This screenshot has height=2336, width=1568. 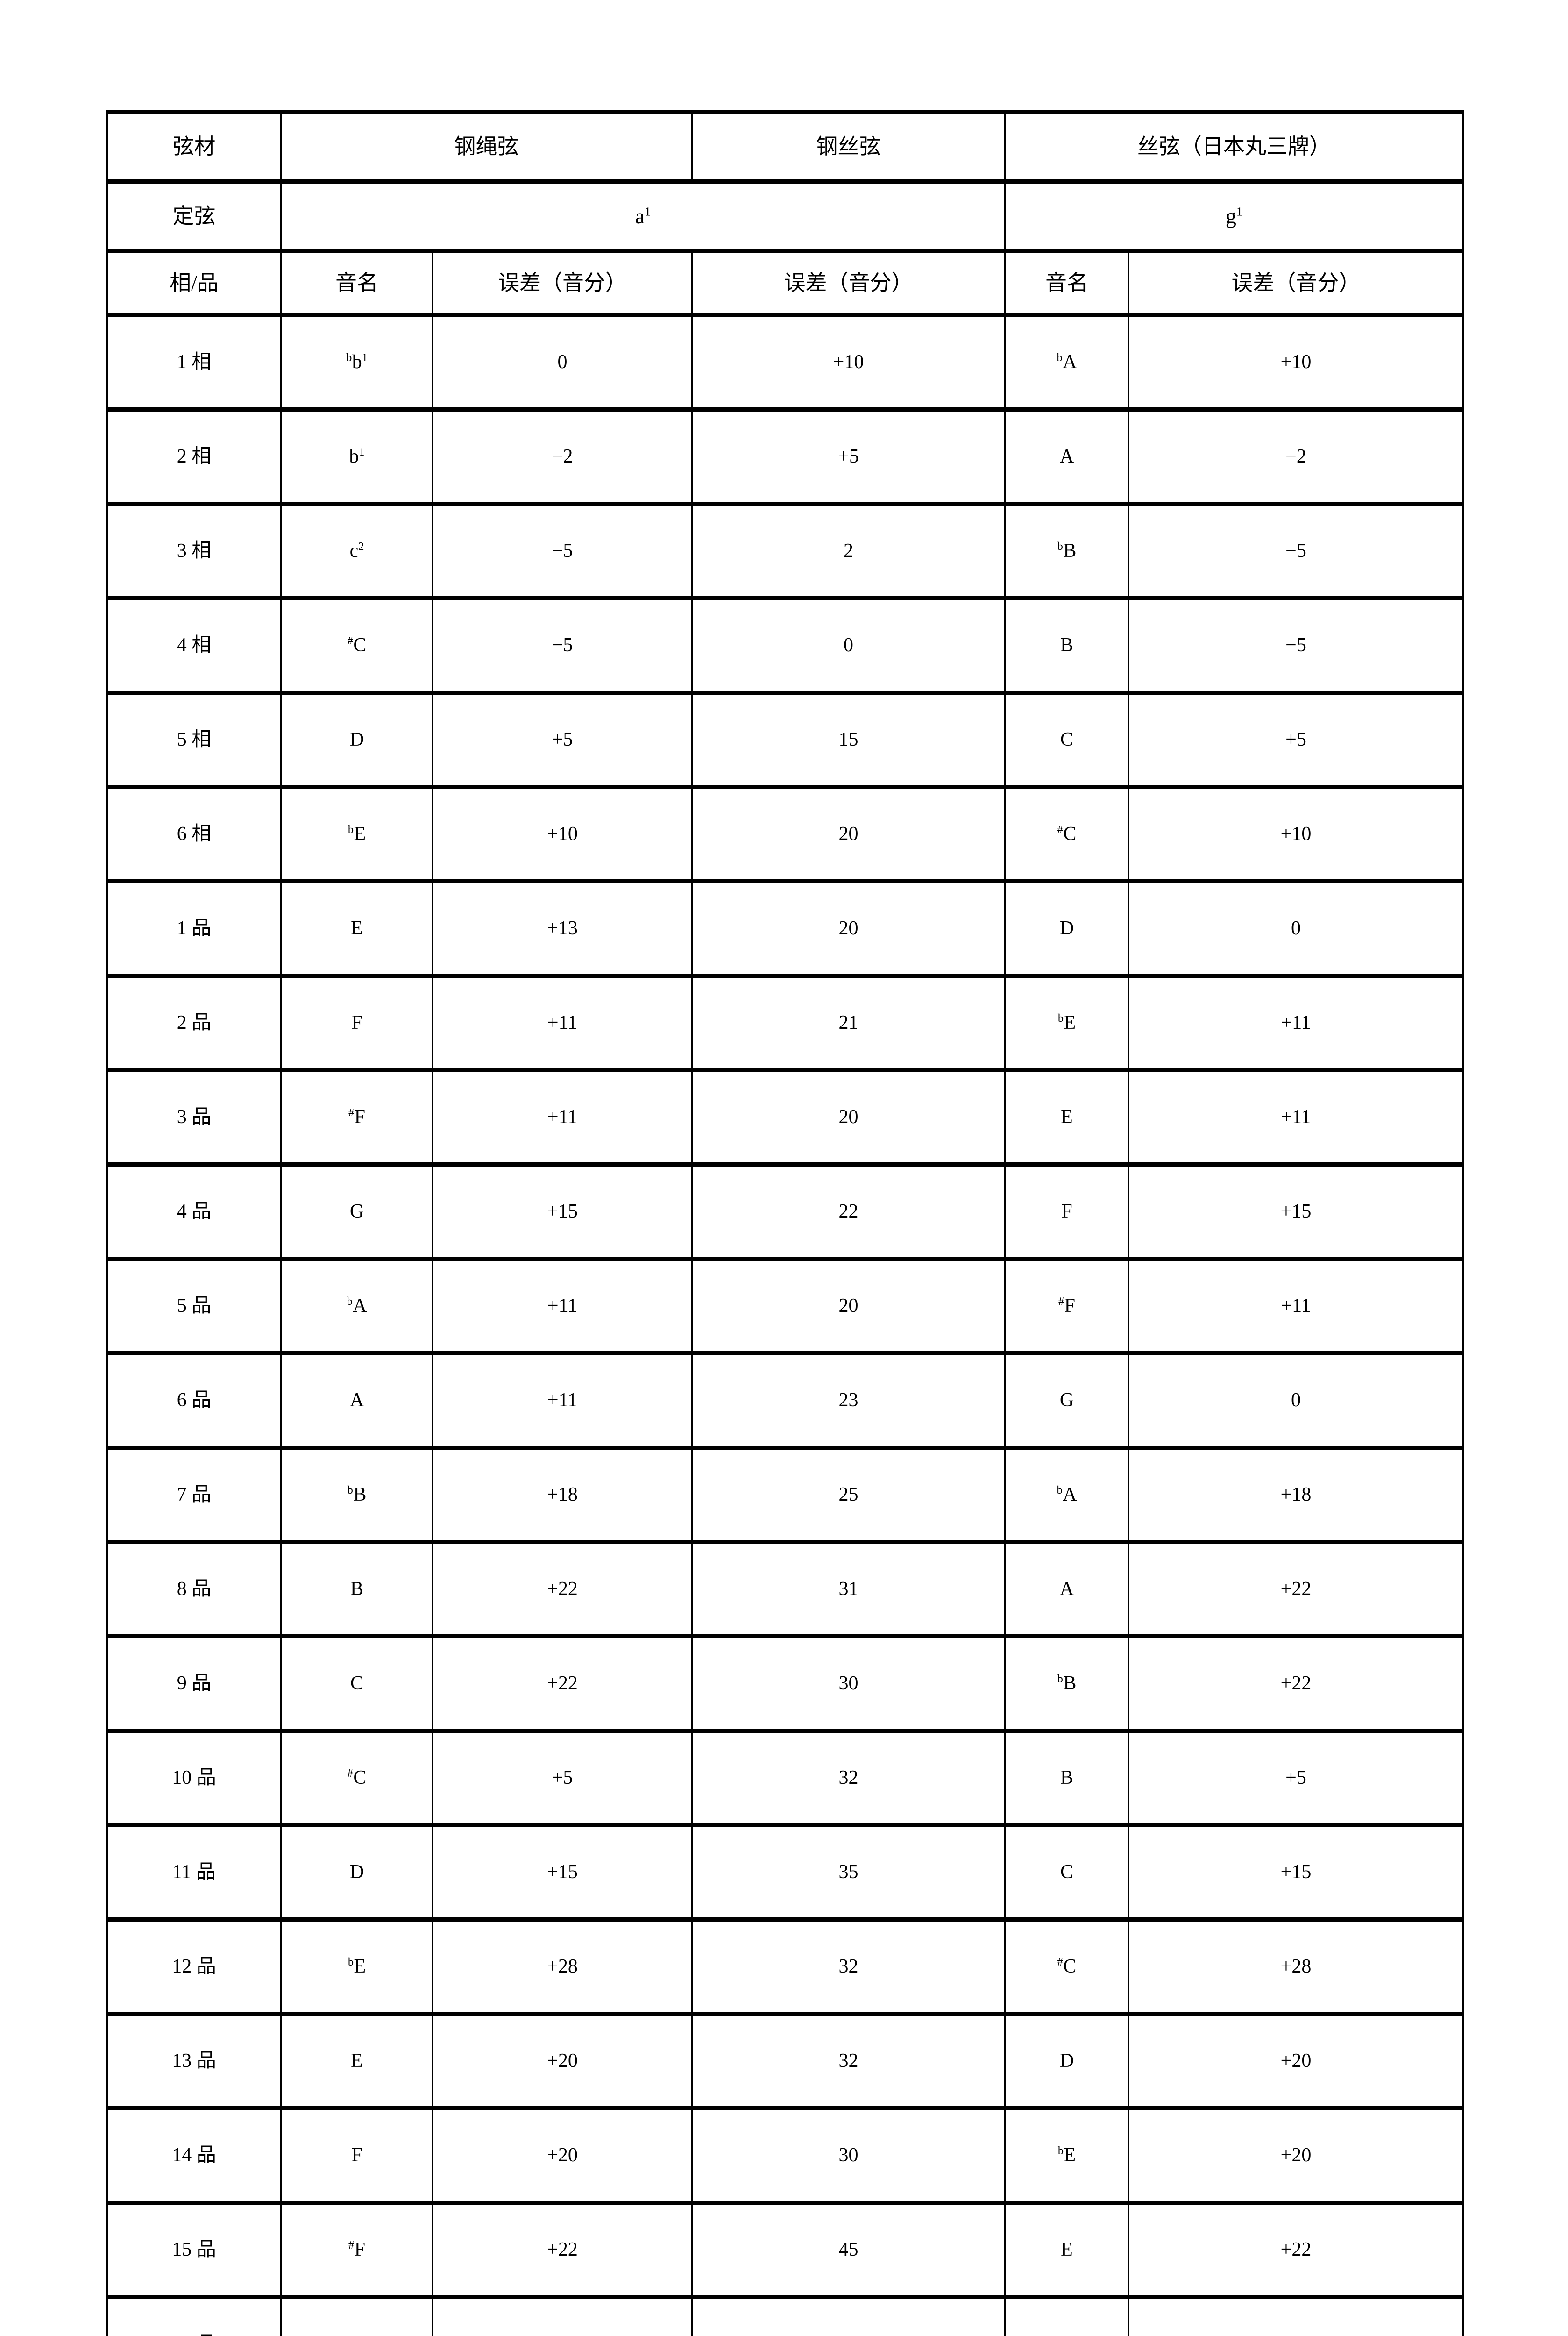 I want to click on cell-error-steel-wire: 25, so click(x=848, y=1495).